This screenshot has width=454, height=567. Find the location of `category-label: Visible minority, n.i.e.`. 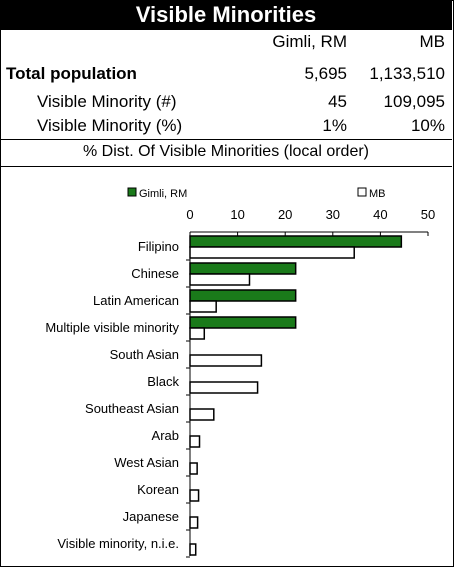

category-label: Visible minority, n.i.e. is located at coordinates (118, 543).